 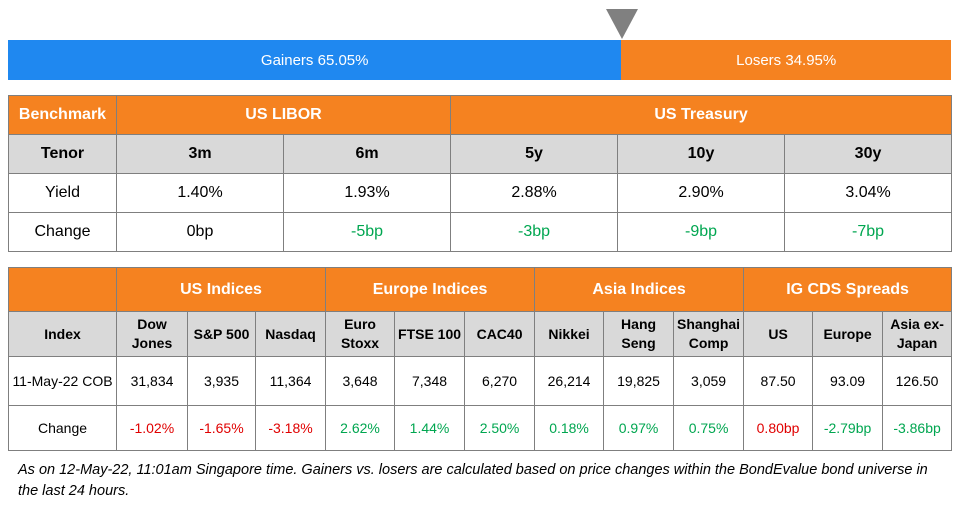 I want to click on tenor-cell: 5y, so click(x=534, y=154).